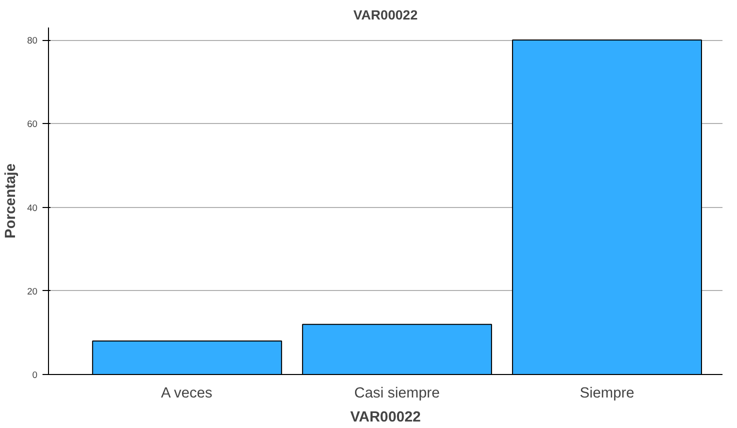 This screenshot has height=428, width=737. I want to click on x-tick-label: Casi siempre, so click(397, 394).